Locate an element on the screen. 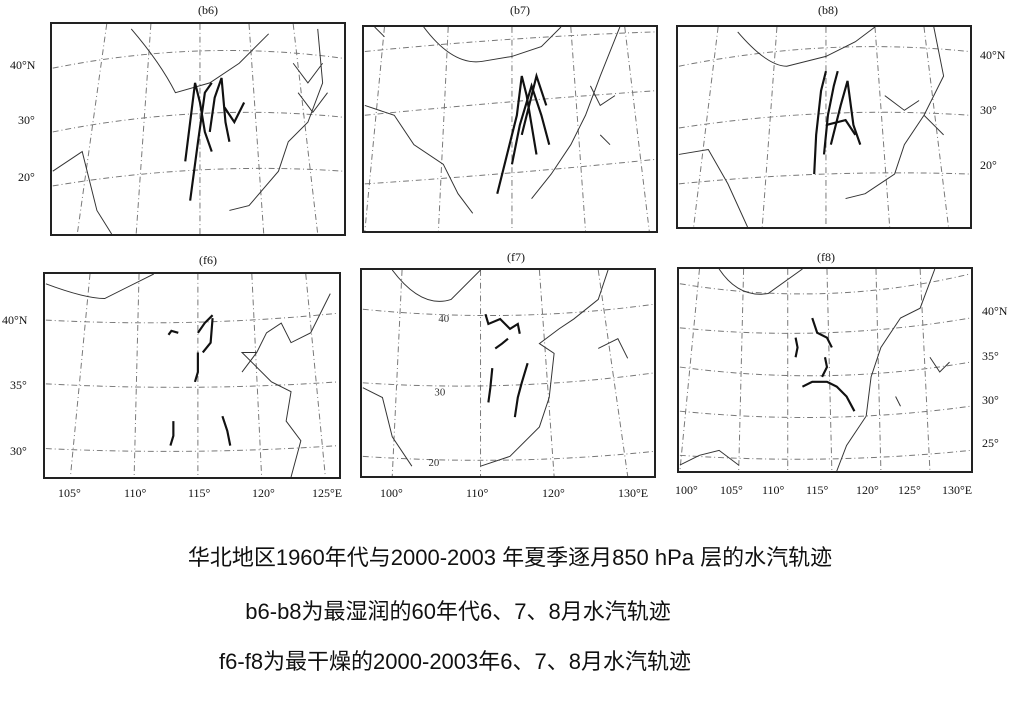 The height and width of the screenshot is (705, 1024). lat-tick-b8-30: 30° is located at coordinates (988, 110).